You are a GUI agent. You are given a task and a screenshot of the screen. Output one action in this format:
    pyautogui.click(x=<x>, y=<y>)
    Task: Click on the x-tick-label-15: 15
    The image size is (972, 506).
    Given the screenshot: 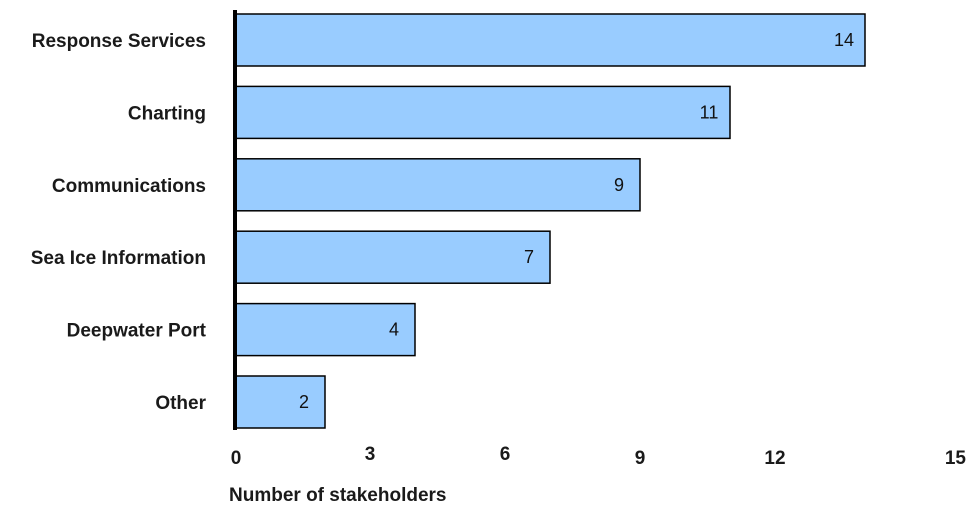 What is the action you would take?
    pyautogui.click(x=956, y=458)
    